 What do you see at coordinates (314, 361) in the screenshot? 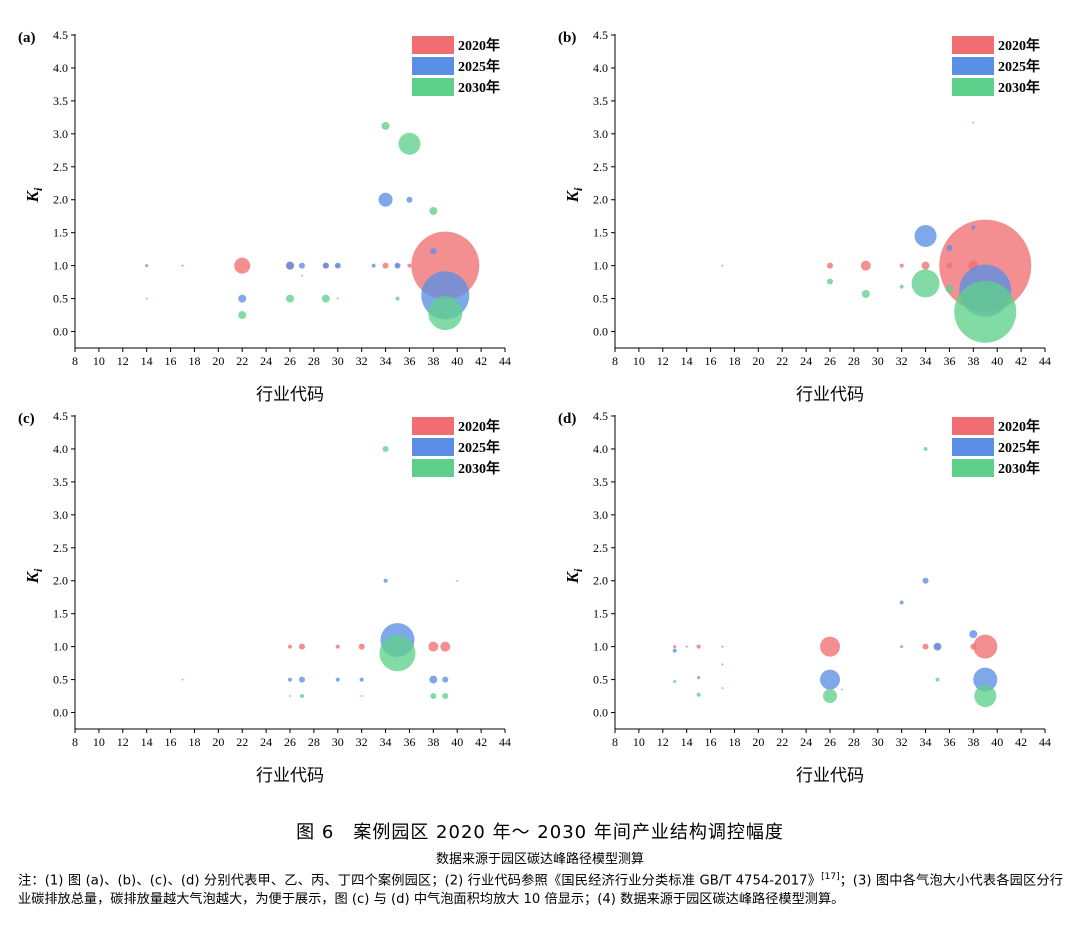
I see `x-tick-label: 28` at bounding box center [314, 361].